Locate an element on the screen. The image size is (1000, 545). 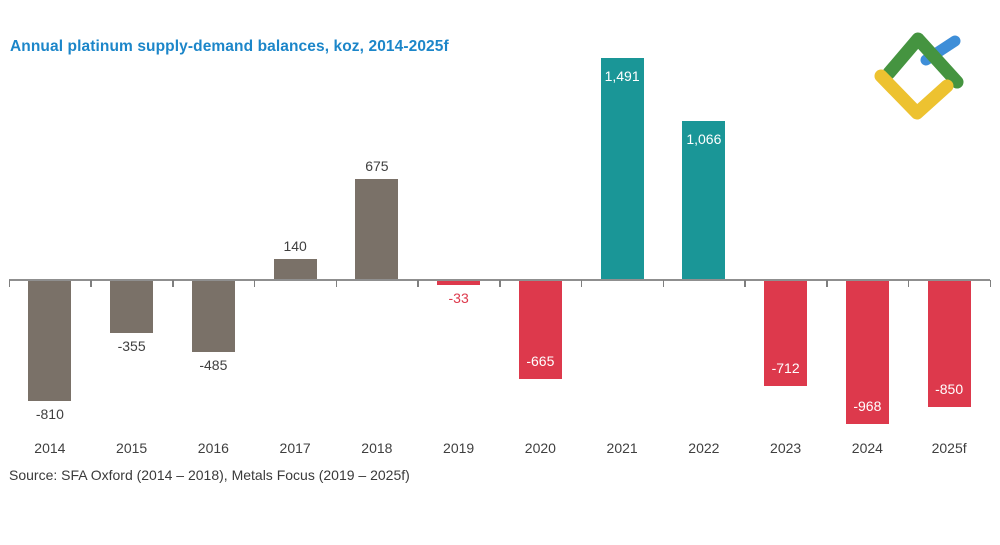
x-axis-label-2016: 2016 is located at coordinates (213, 448).